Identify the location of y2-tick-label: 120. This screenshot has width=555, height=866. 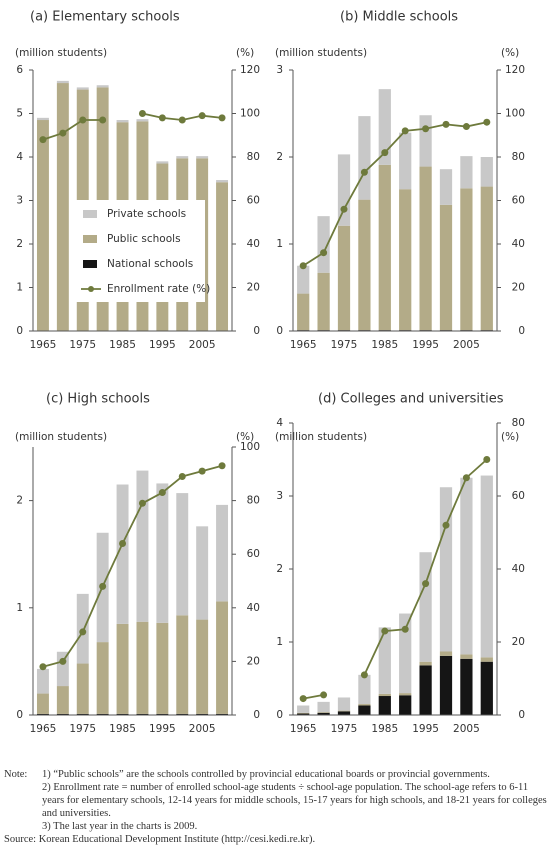
(515, 70).